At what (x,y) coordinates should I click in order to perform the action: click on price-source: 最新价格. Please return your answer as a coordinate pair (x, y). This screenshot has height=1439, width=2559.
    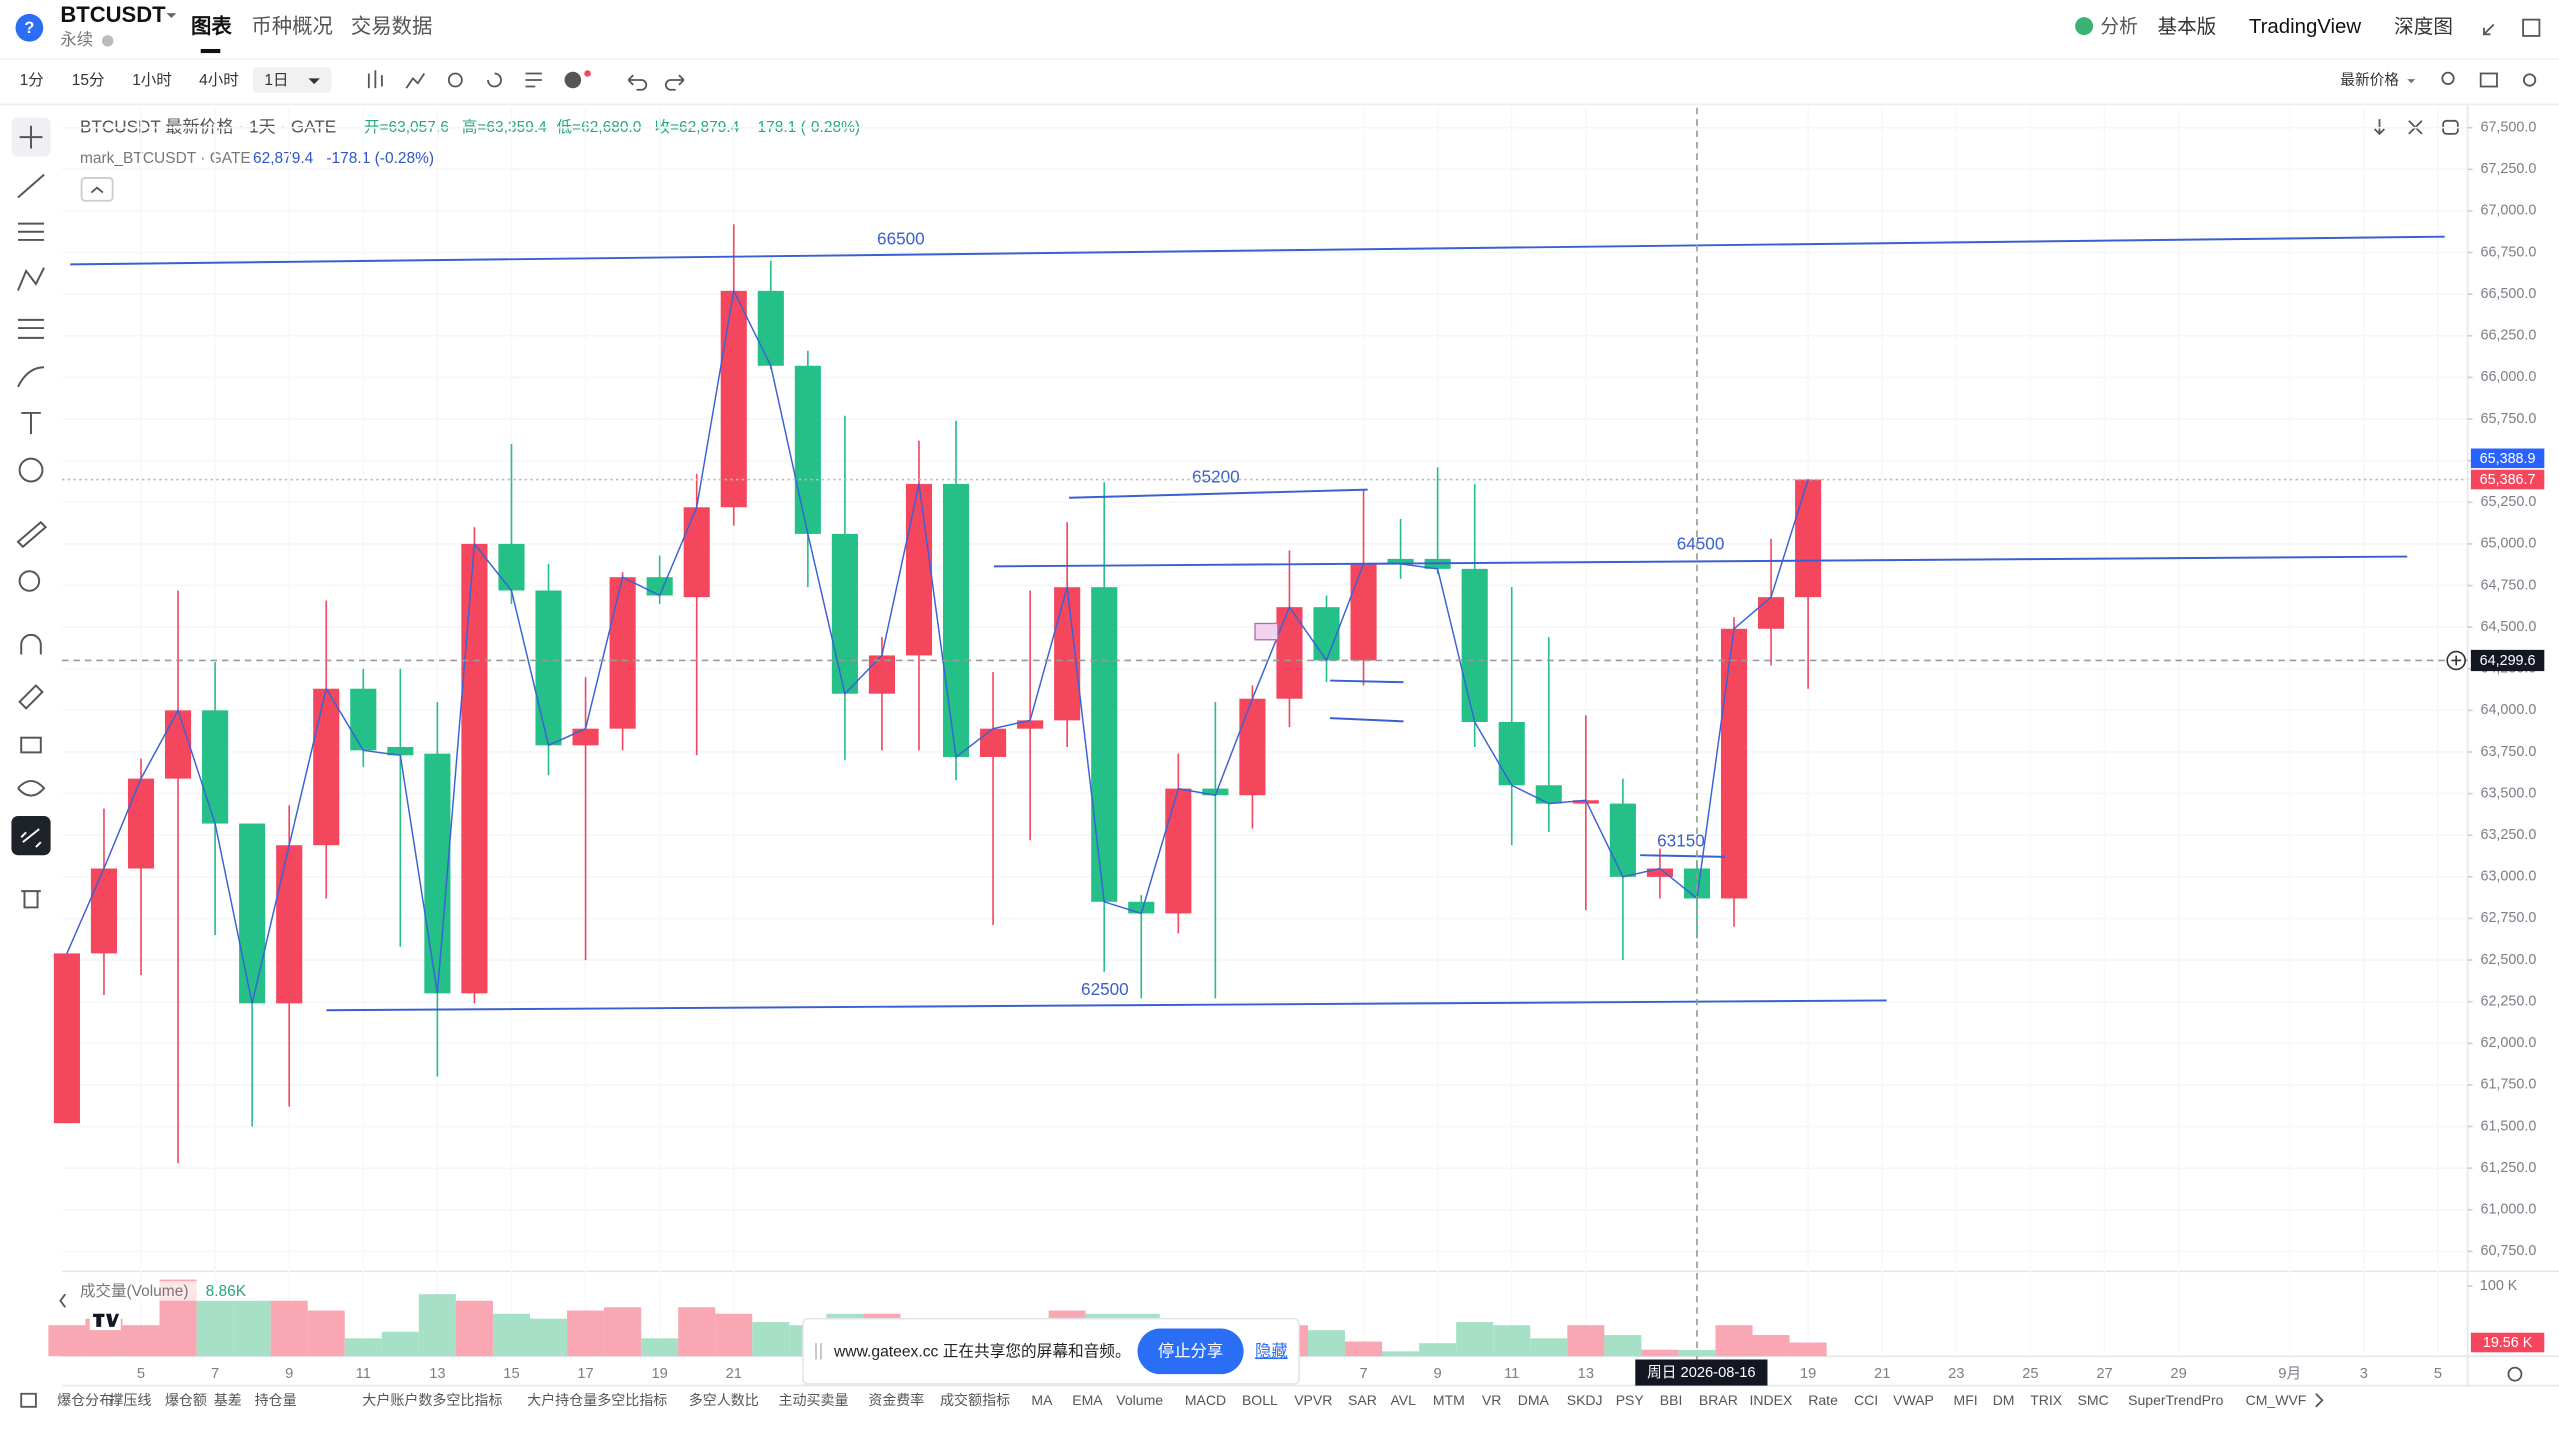
    Looking at the image, I should click on (2369, 80).